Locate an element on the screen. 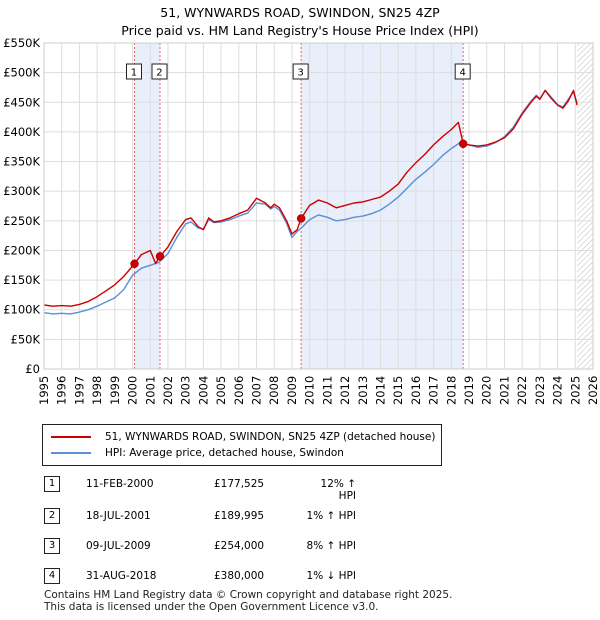  x-tick-label: 2009 is located at coordinates (292, 390).